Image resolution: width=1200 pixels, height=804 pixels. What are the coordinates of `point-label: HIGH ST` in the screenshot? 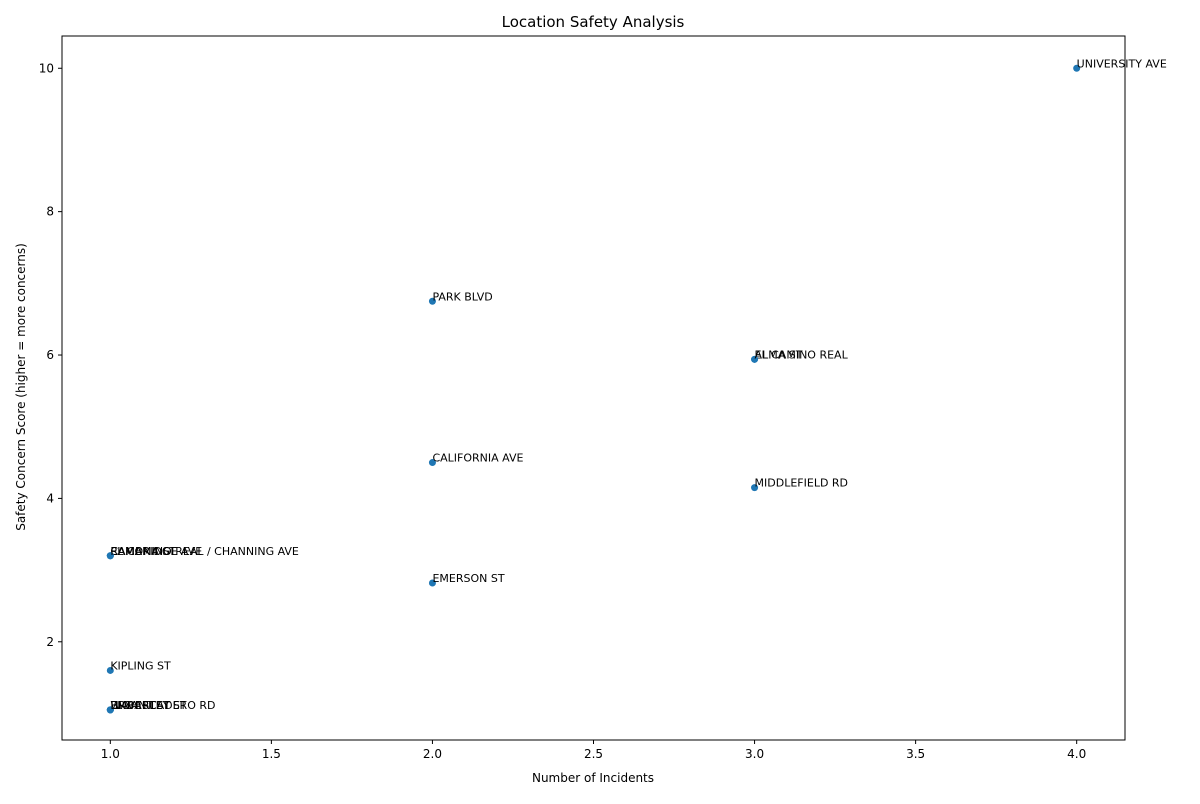 It's located at (133, 705).